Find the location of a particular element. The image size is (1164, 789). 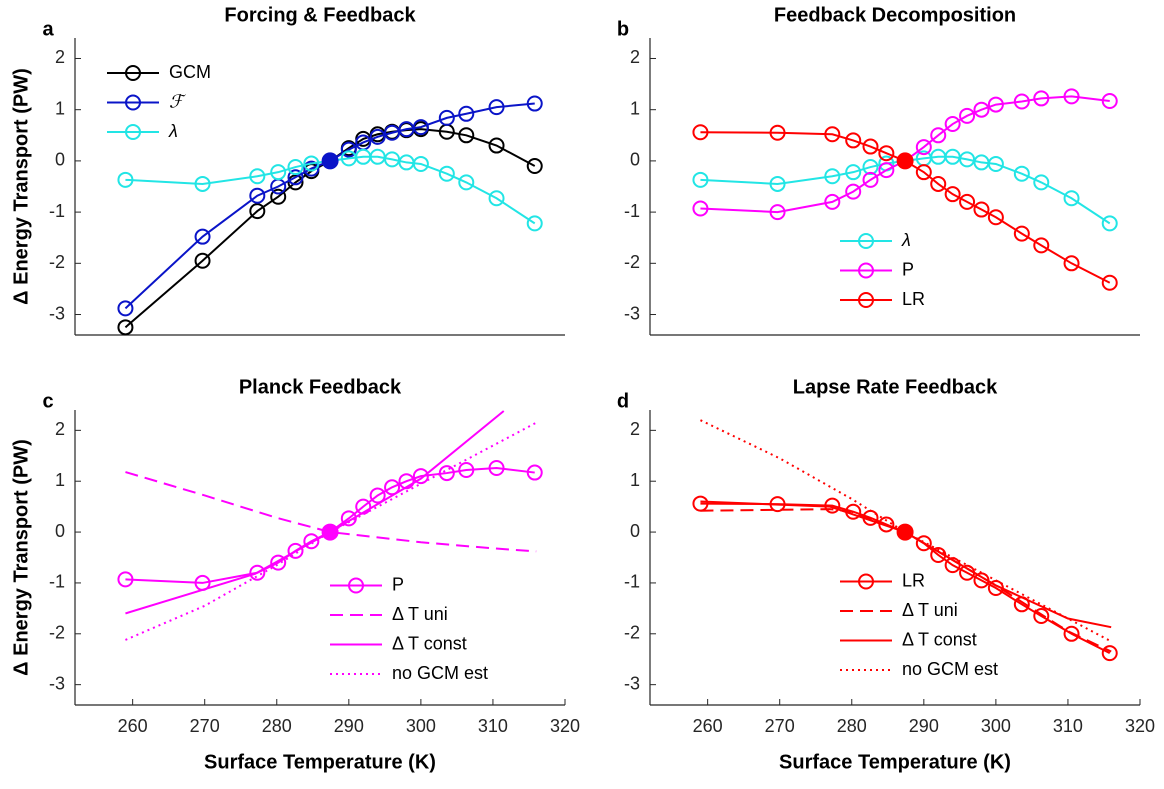

legend: GCM ℱλ is located at coordinates (159, 101).